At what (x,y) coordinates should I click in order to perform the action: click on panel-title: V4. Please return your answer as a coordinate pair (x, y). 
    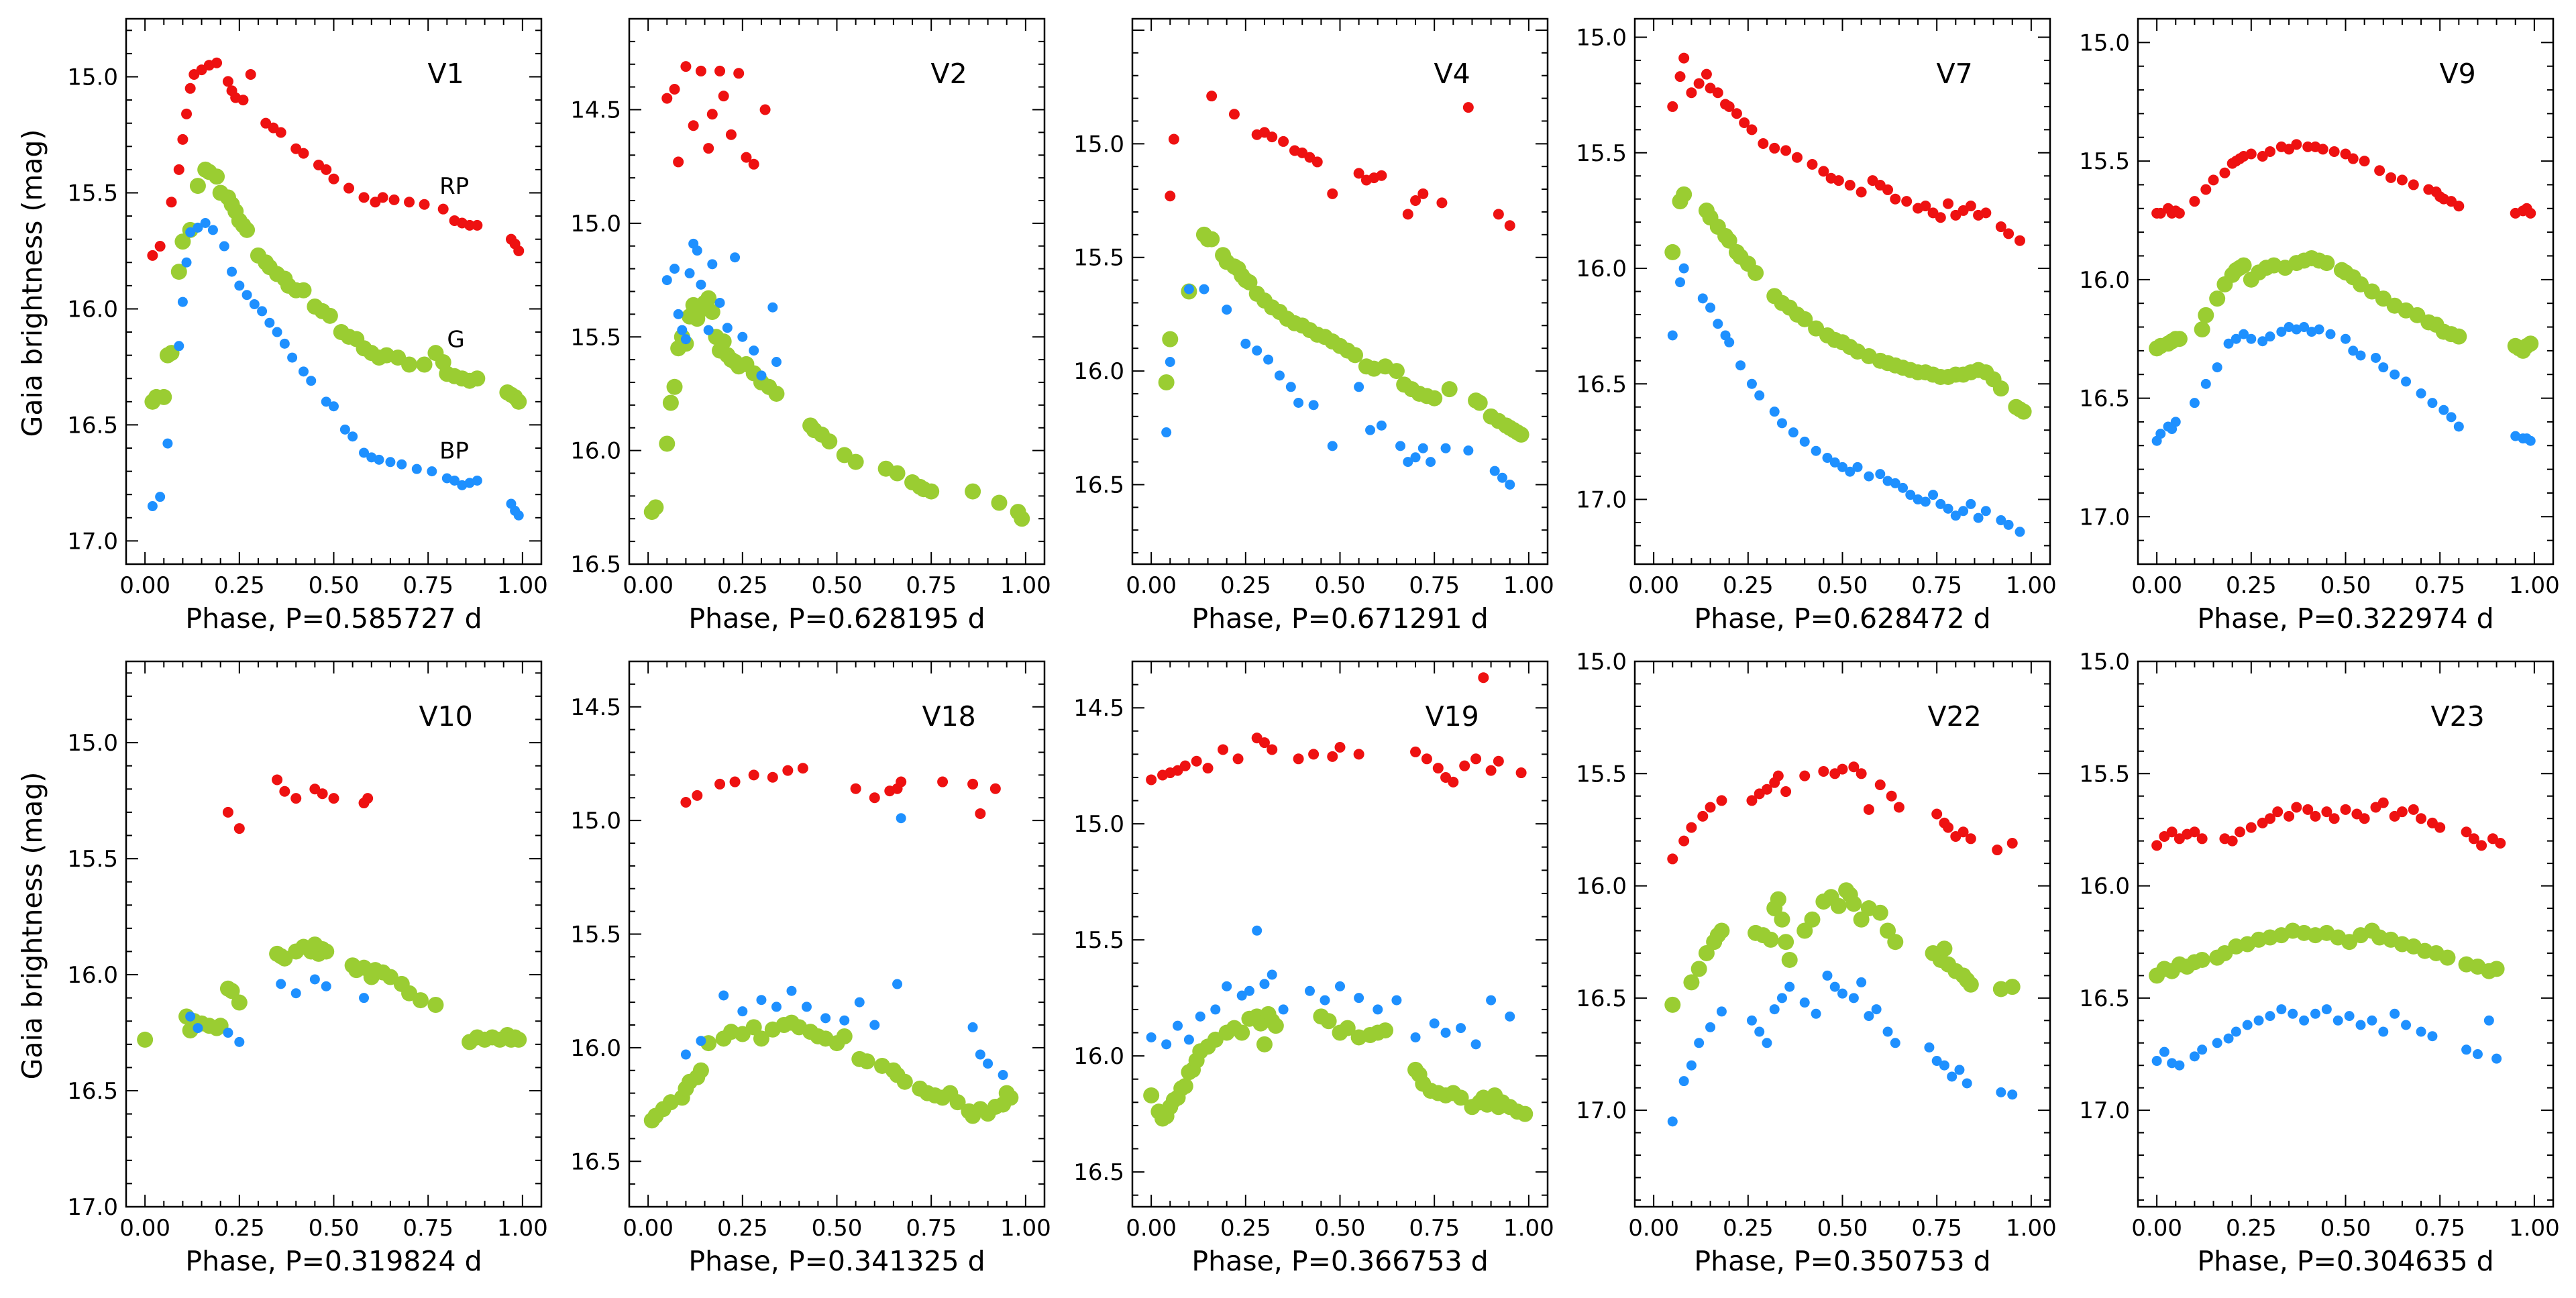
    Looking at the image, I should click on (1452, 74).